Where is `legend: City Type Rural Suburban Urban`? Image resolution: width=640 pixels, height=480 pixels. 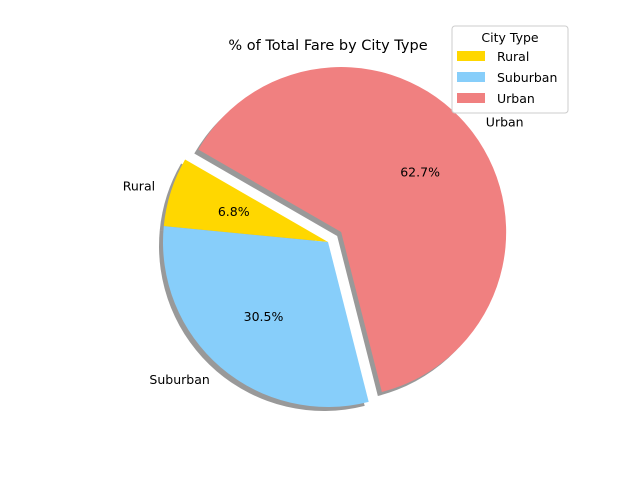
legend: City Type Rural Suburban Urban is located at coordinates (510, 69).